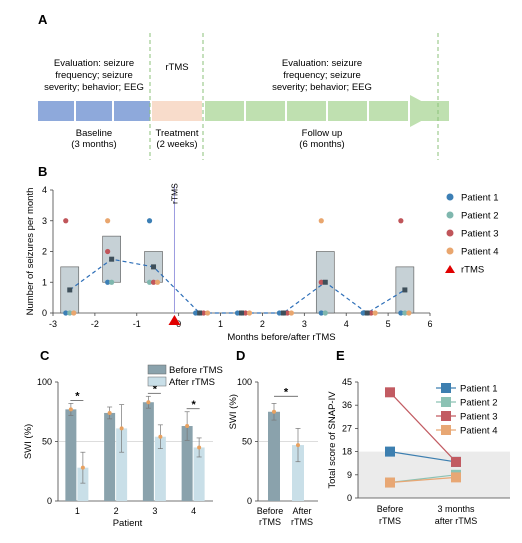 The height and width of the screenshot is (543, 522). What do you see at coordinates (262, 324) in the screenshot?
I see `x-tick-label: 2` at bounding box center [262, 324].